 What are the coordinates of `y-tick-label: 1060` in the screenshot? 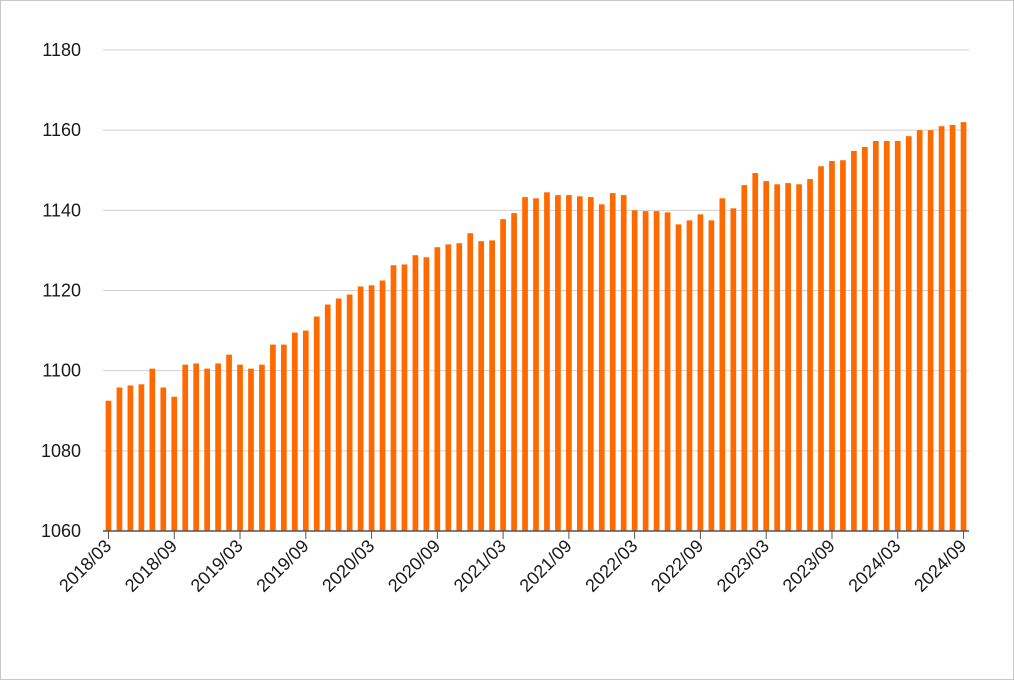 It's located at (61, 531).